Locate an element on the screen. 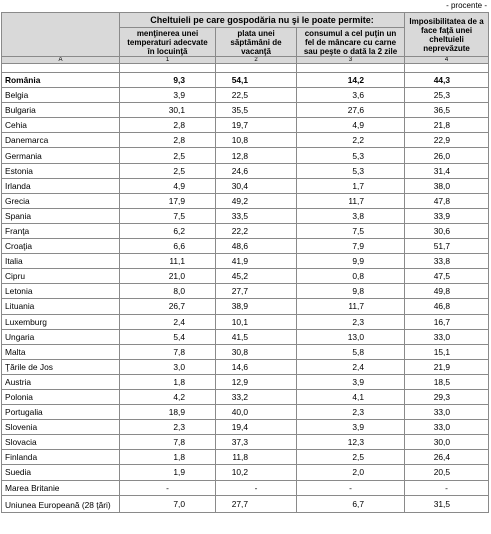 The image size is (491, 534). value-col4: 46,8 is located at coordinates (447, 306).